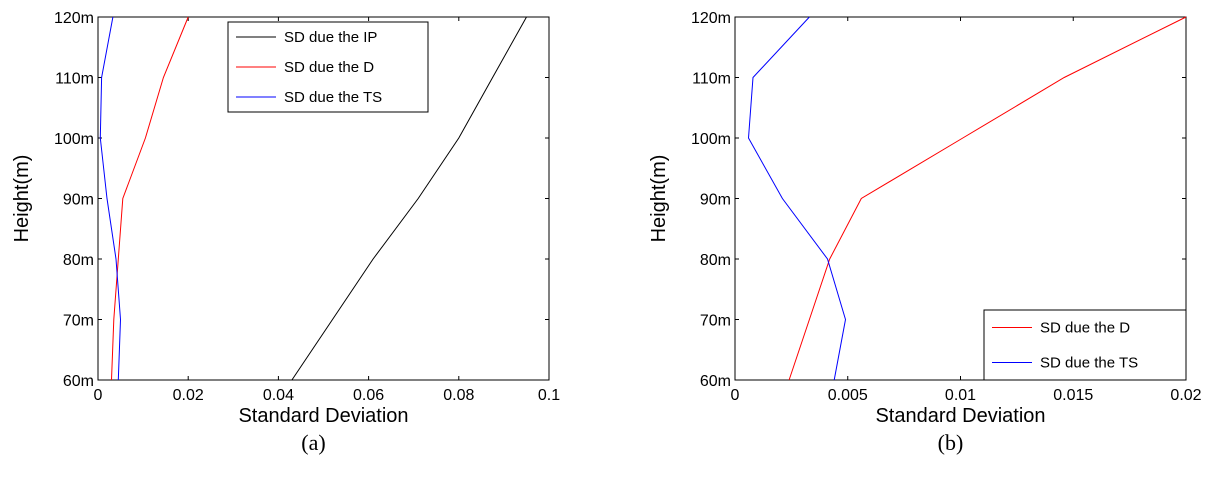 This screenshot has width=1217, height=482. I want to click on x-tick-label: 0.1, so click(549, 395).